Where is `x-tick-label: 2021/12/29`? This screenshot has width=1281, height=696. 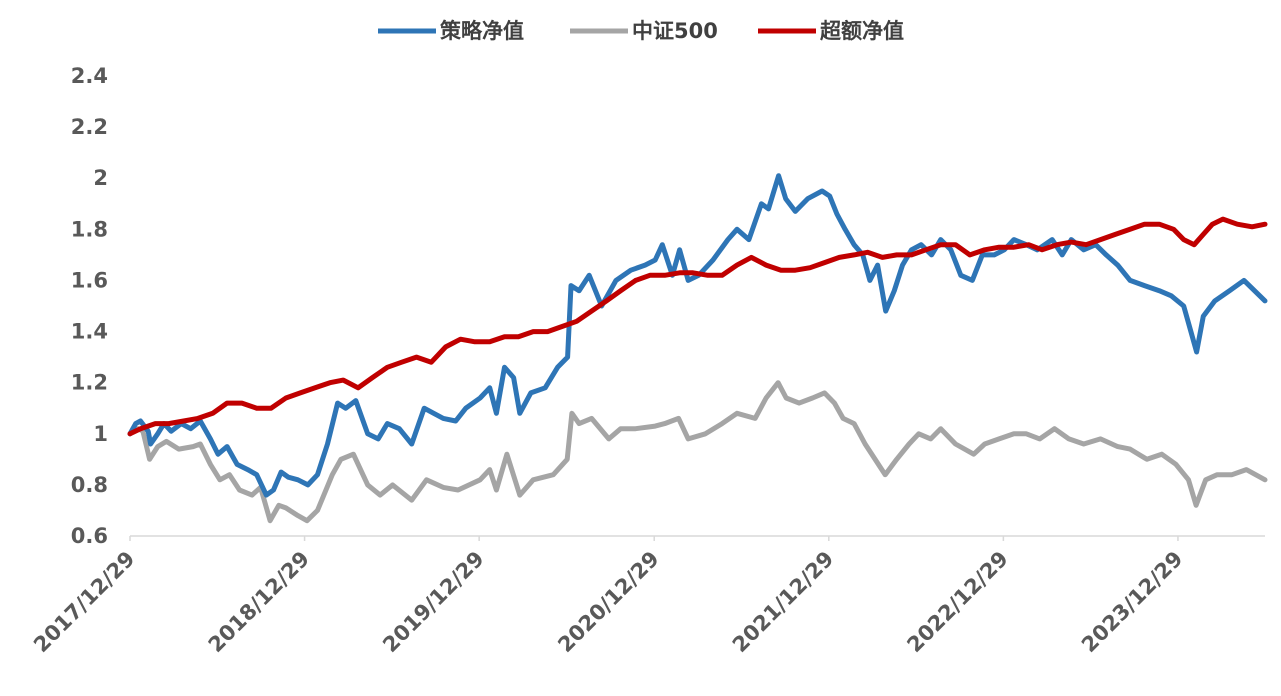 x-tick-label: 2021/12/29 is located at coordinates (783, 602).